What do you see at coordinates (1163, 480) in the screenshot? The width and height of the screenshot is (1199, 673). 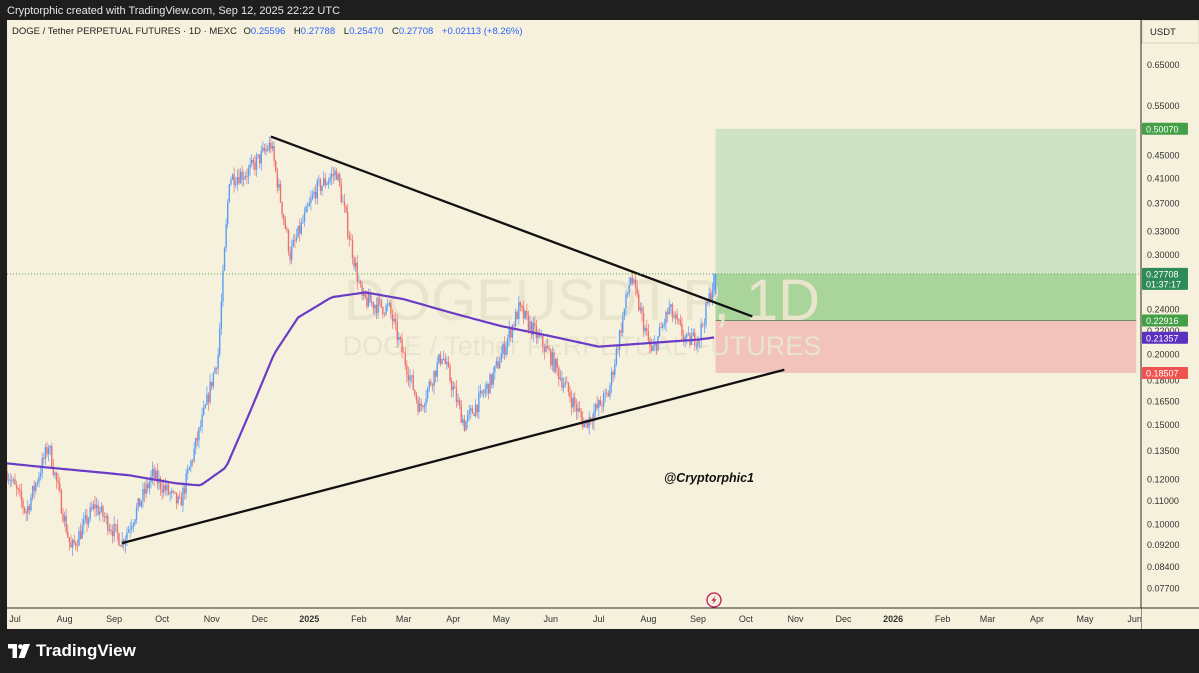 I see `y-tick-label: 0.12000` at bounding box center [1163, 480].